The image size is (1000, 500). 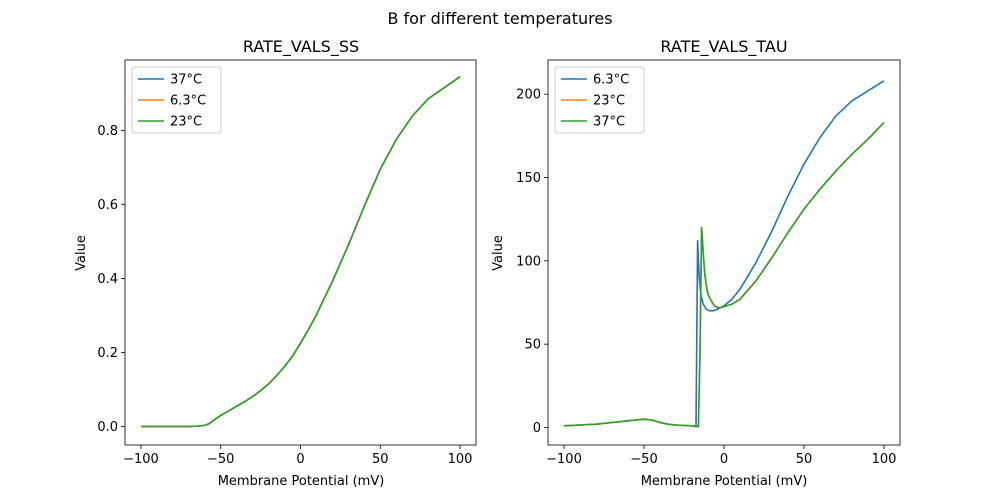 I want to click on y-tick-label: 0.6, so click(x=107, y=205).